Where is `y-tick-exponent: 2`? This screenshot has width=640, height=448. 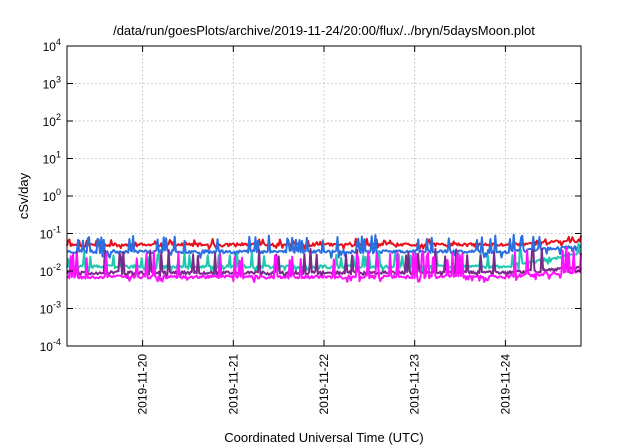 y-tick-exponent: 2 is located at coordinates (58, 117).